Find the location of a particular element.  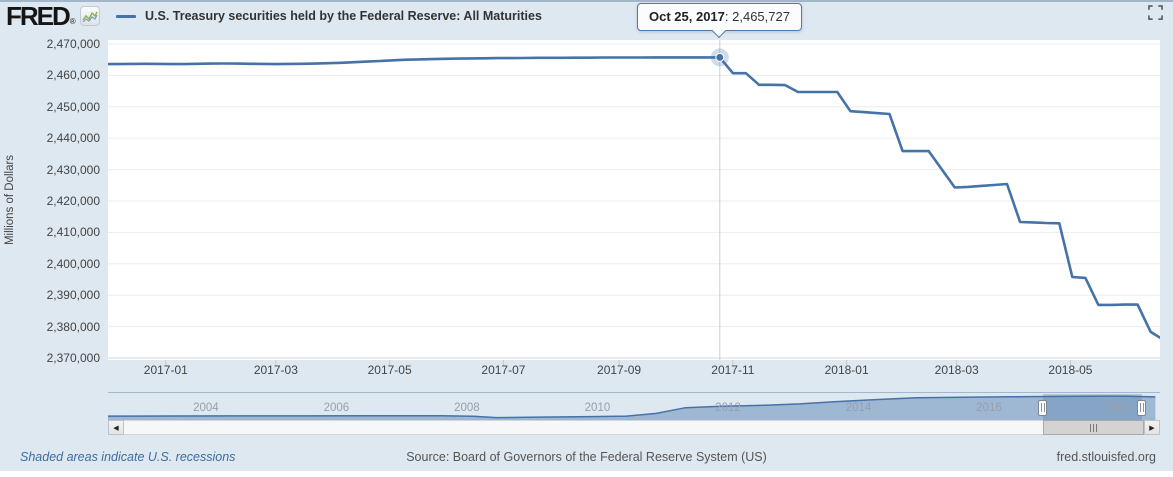

recessions-note-link: Shaded areas indicate U.S. recessions is located at coordinates (128, 457).